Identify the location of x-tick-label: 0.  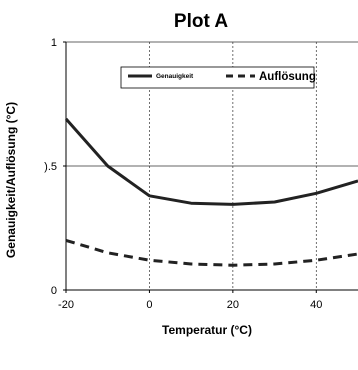
(149, 305).